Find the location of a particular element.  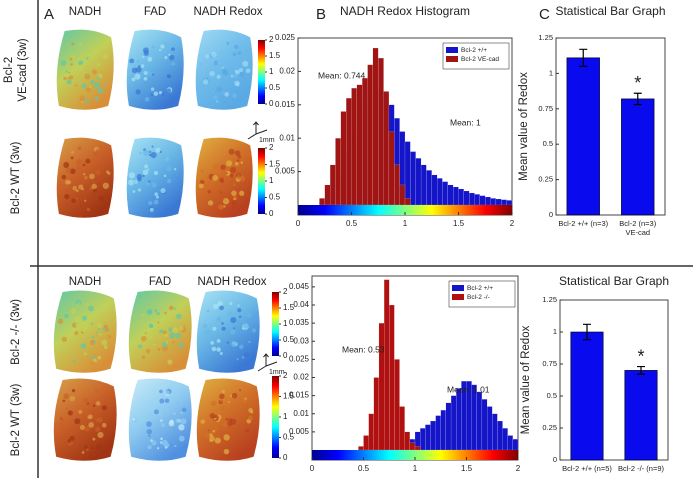

y-tick-label: 0.25 is located at coordinates (549, 427).